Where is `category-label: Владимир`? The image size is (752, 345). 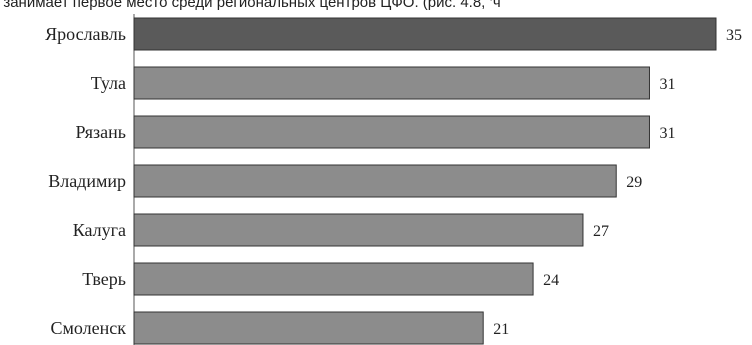
category-label: Владимир is located at coordinates (87, 181).